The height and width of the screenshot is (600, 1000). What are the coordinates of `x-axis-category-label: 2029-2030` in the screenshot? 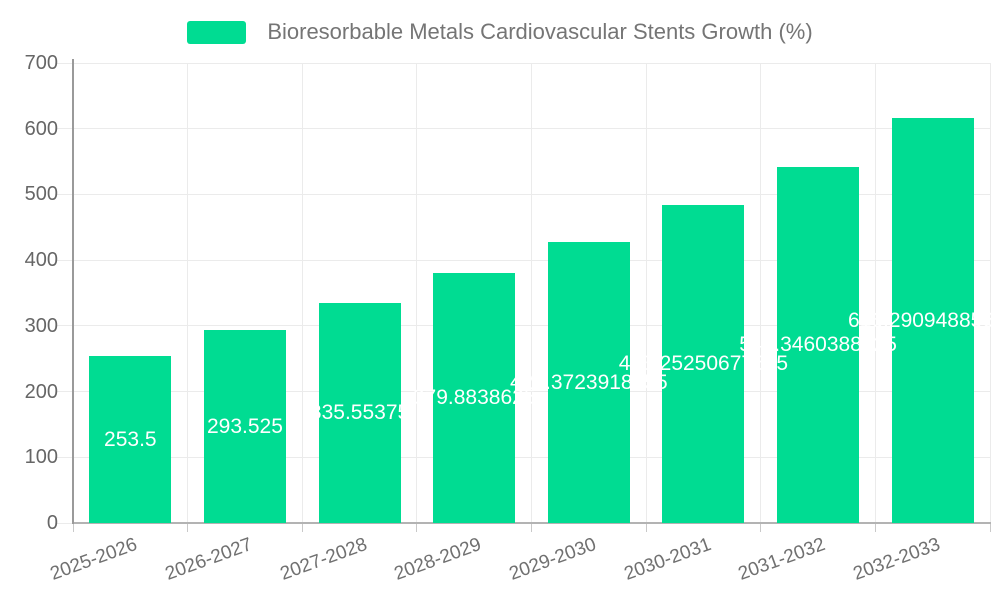 It's located at (552, 559).